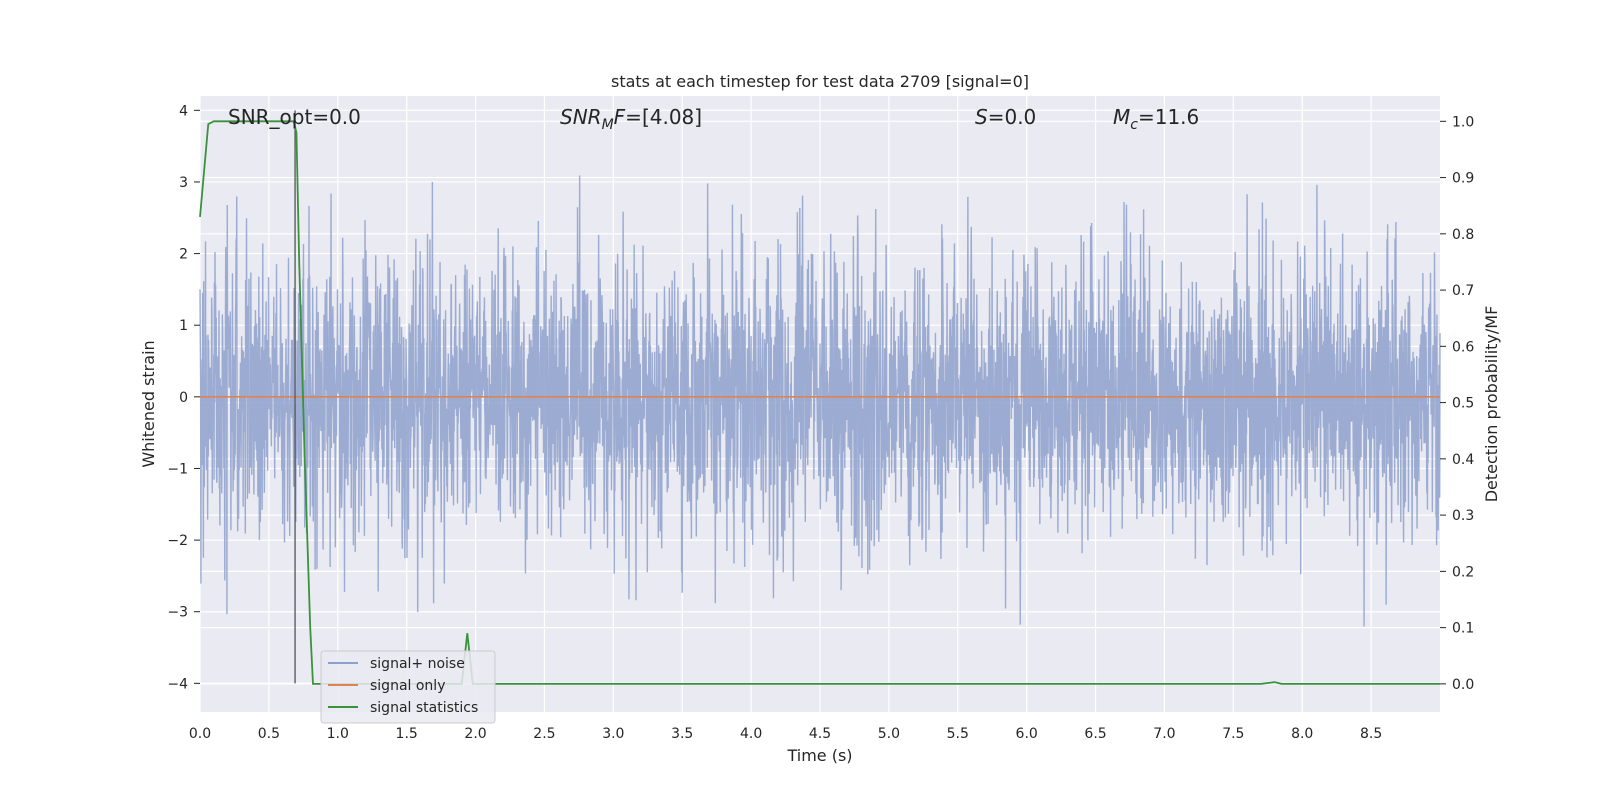 The height and width of the screenshot is (800, 1600). Describe the element at coordinates (294, 117) in the screenshot. I see `annotation-snr-opt: SNR_opt=0.0` at that location.